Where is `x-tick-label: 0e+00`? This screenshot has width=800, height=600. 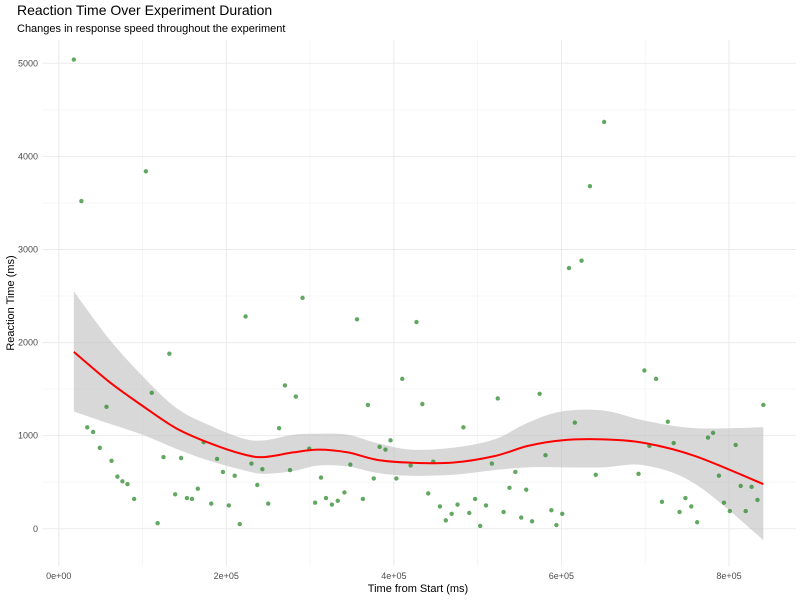
x-tick-label: 0e+00 is located at coordinates (58, 576).